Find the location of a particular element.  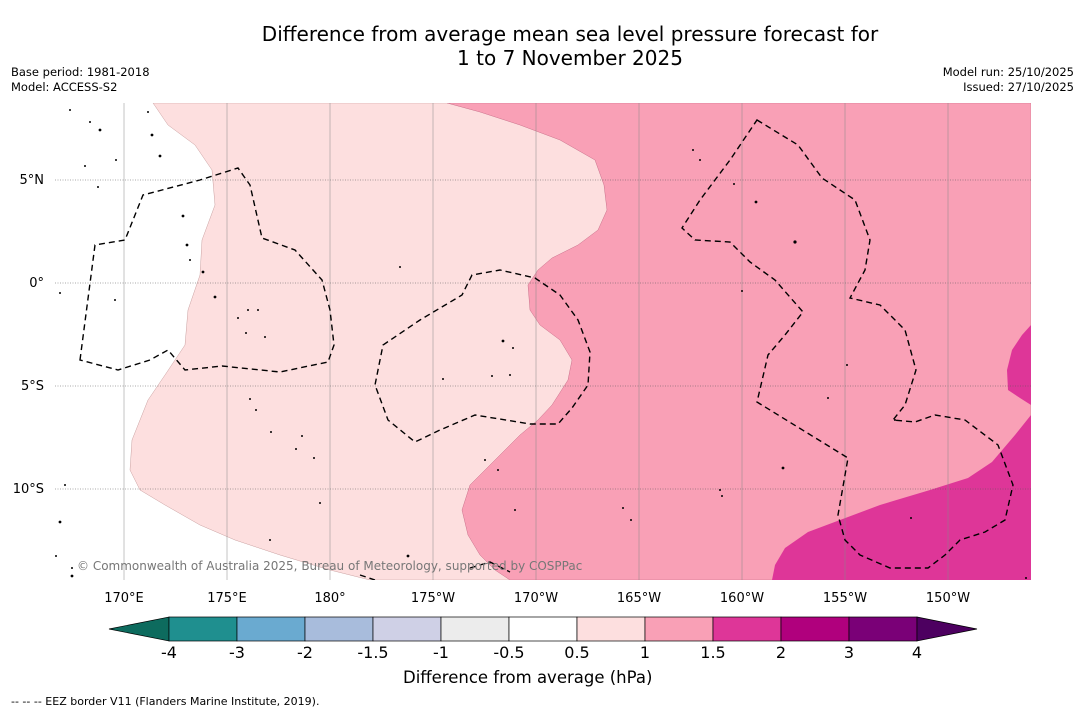

lon-label: 160°W is located at coordinates (742, 598).